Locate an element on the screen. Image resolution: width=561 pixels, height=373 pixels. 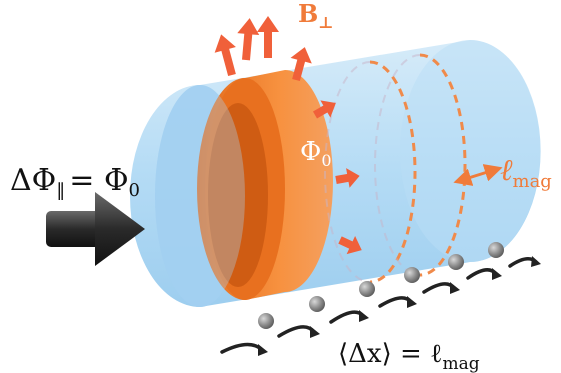
lmag-label: ℓmag is located at coordinates (526, 172).